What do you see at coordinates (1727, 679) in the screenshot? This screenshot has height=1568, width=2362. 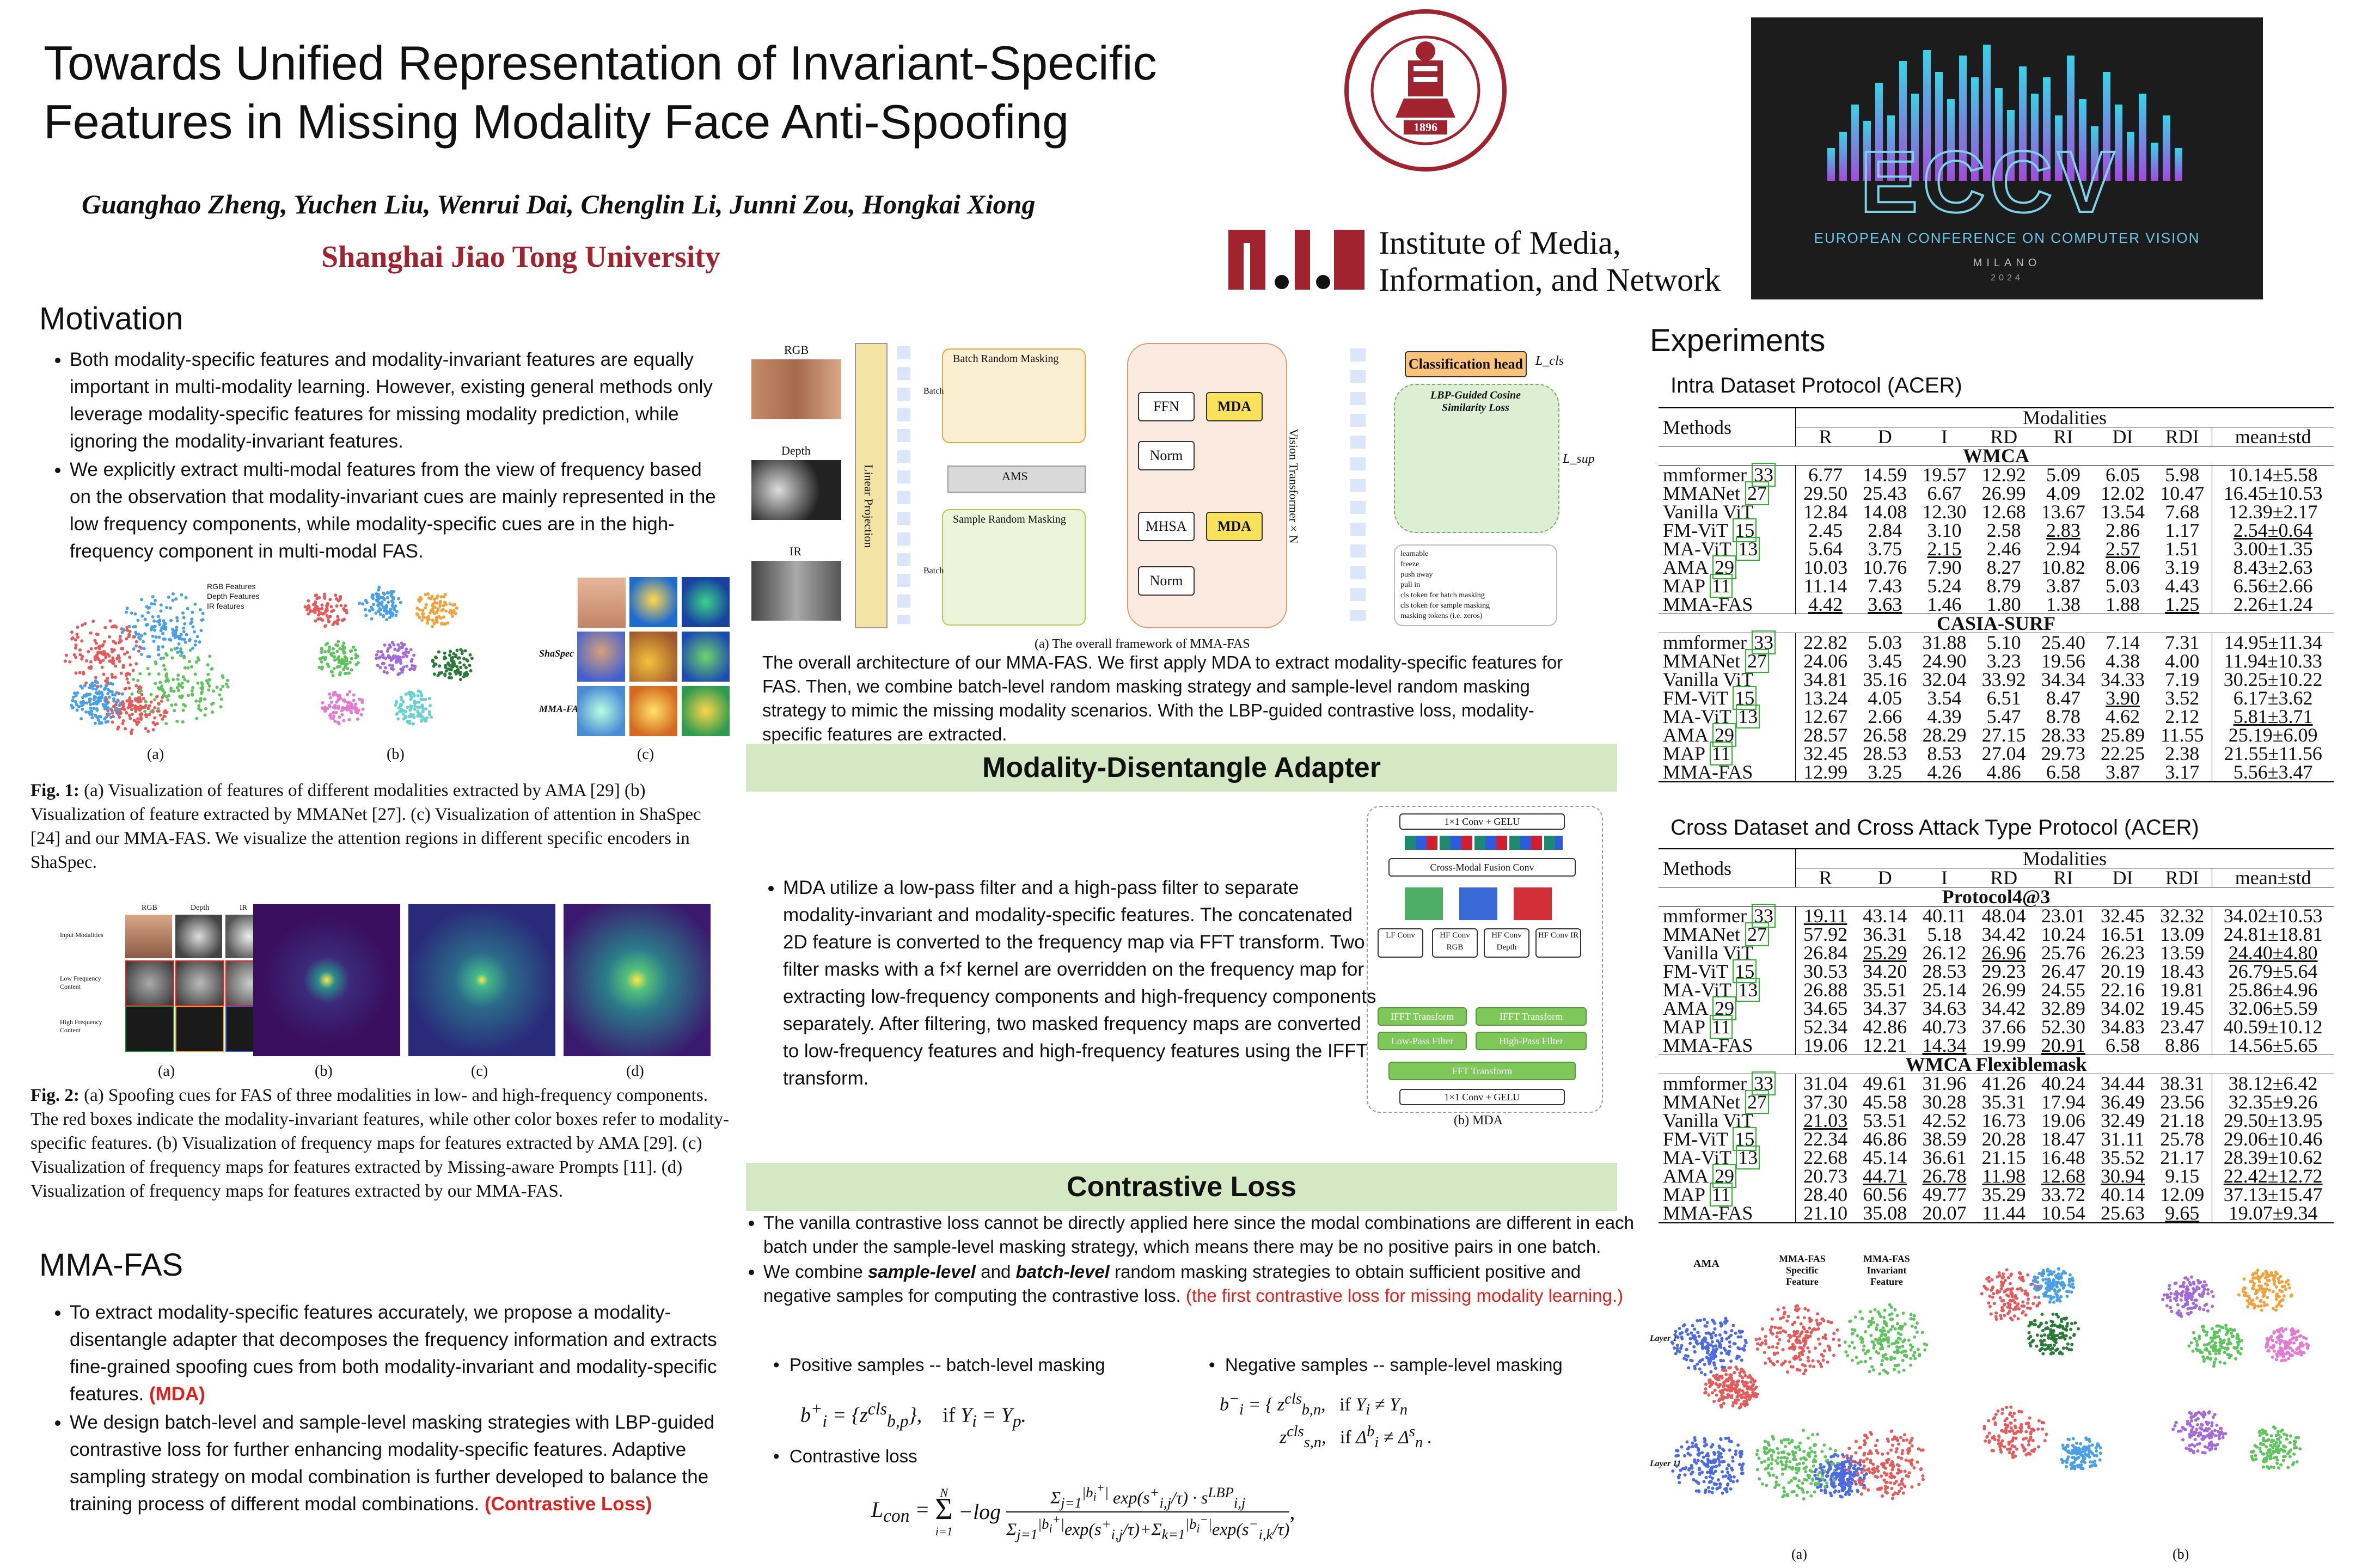 I see `table-cell: Vanilla ViT` at bounding box center [1727, 679].